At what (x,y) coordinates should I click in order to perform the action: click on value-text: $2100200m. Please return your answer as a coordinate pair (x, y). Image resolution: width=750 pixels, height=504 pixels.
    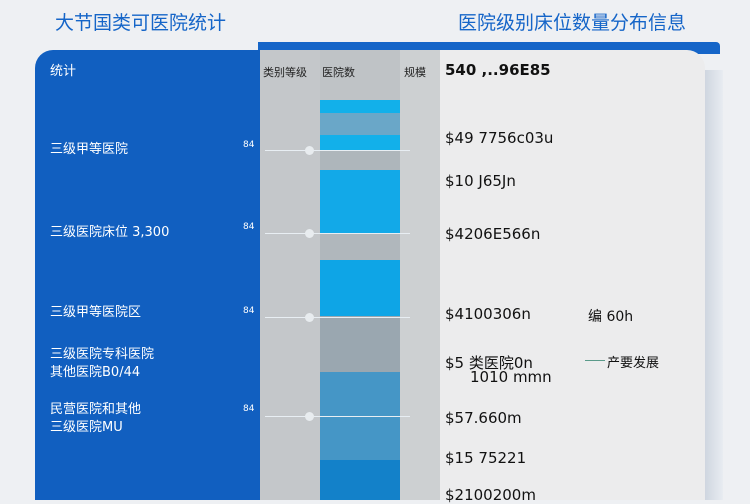
    Looking at the image, I should click on (490, 495).